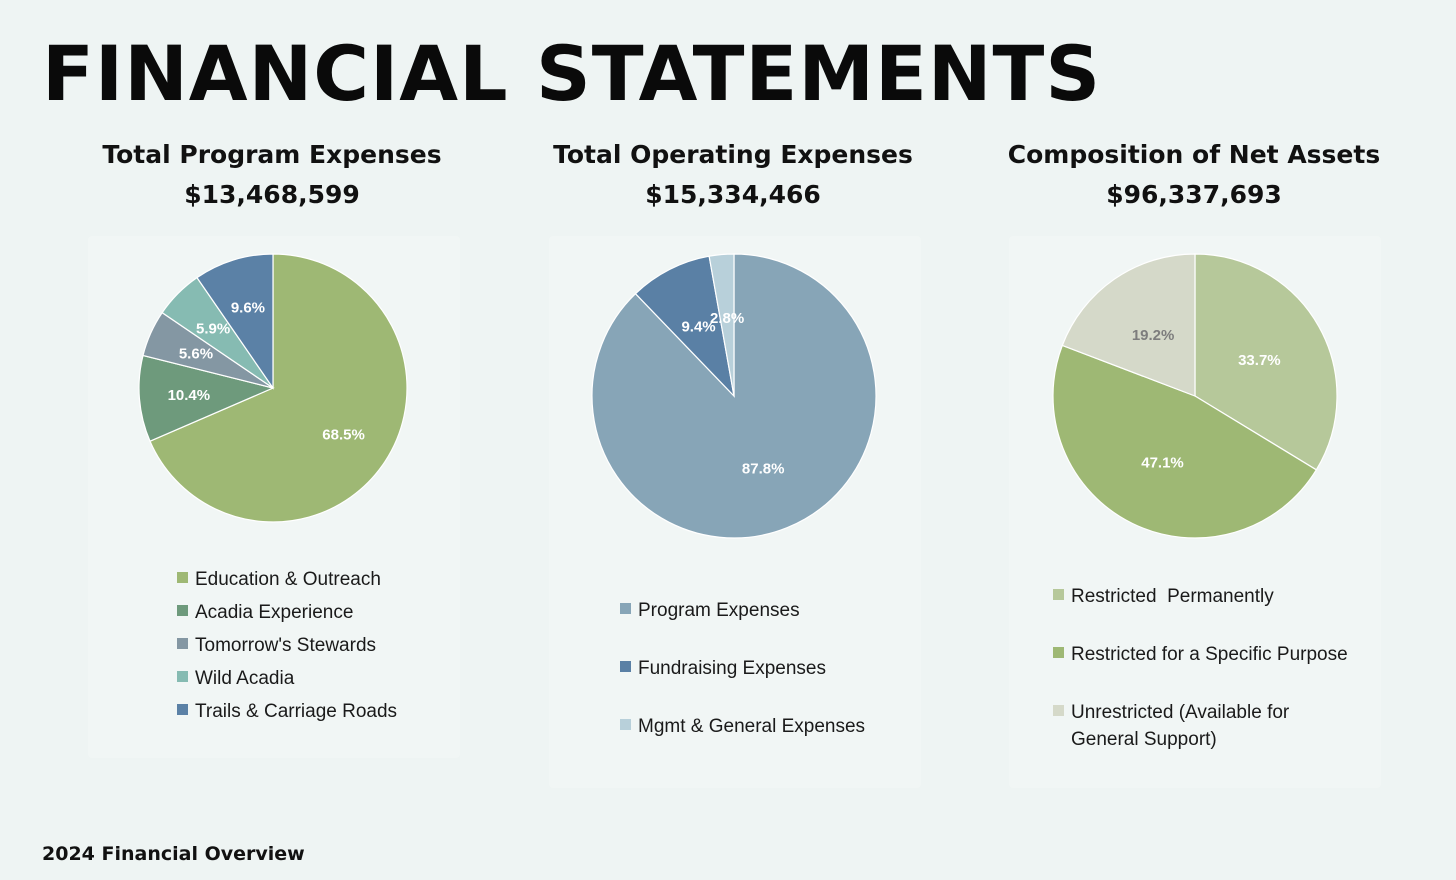  Describe the element at coordinates (1153, 335) in the screenshot. I see `data-label-unrestricted-available-for-general-support: 19.2%` at that location.